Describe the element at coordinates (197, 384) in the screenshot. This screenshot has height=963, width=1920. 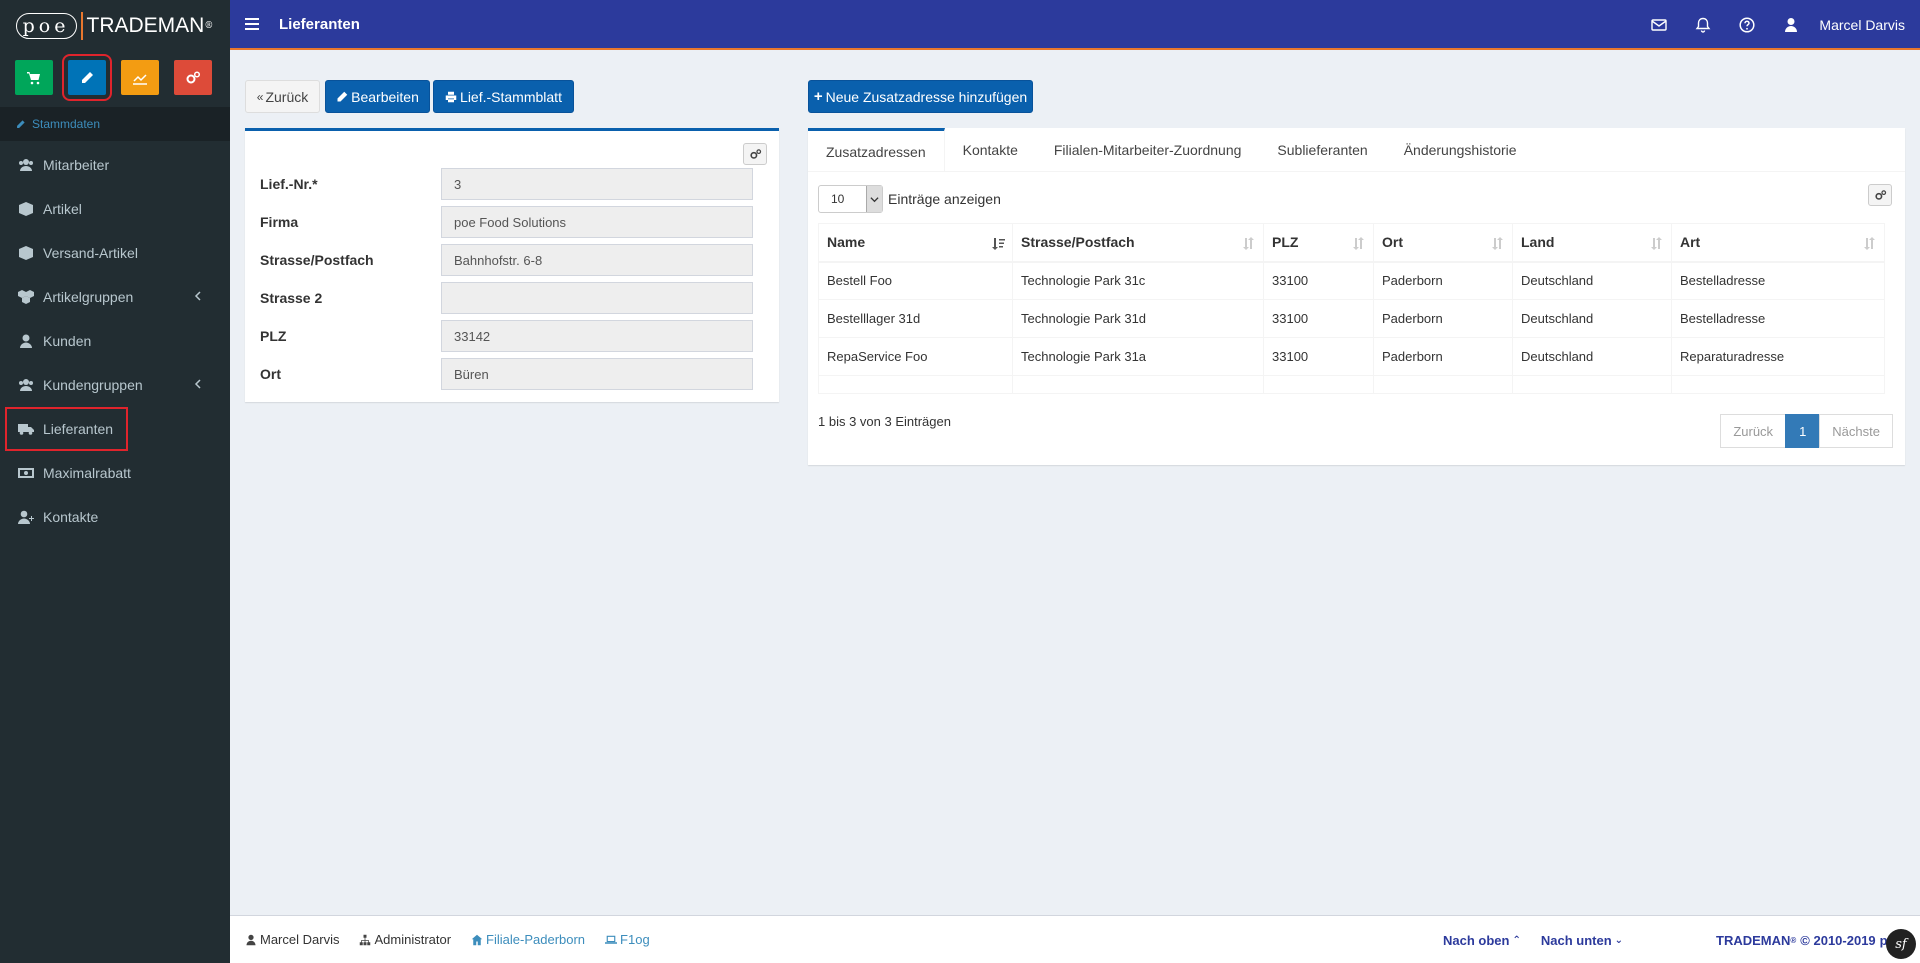
I see `chevron-left-icon` at that location.